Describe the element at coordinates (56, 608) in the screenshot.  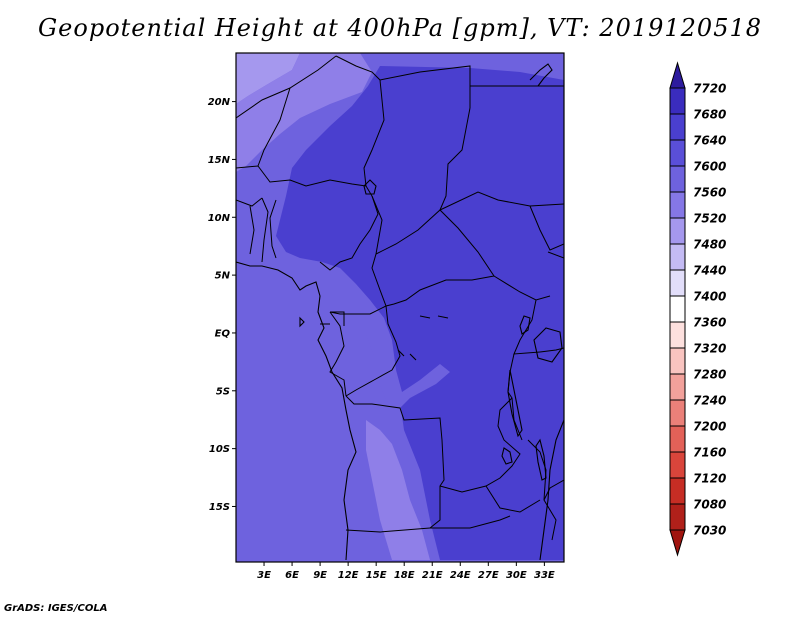
I see `credit-text: GrADS: IGES/COLA` at that location.